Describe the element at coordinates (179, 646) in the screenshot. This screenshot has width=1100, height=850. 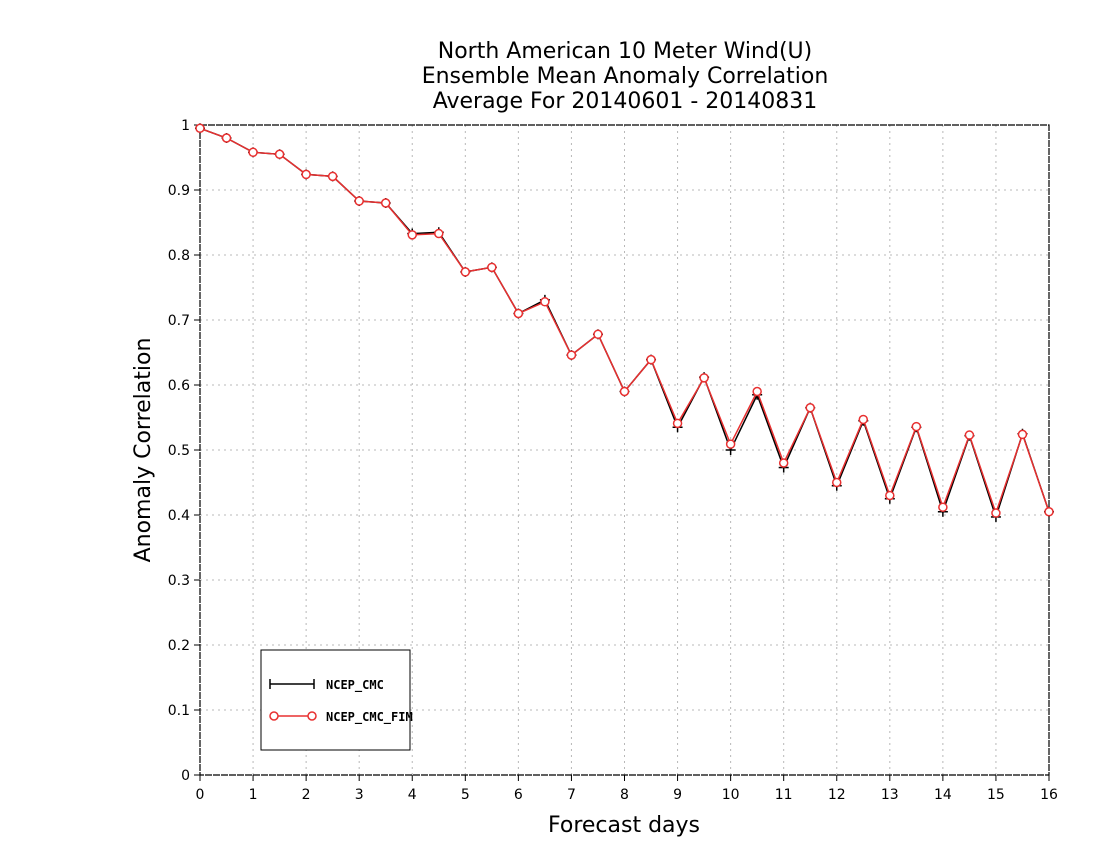
I see `y-tick-label: 0.2` at that location.